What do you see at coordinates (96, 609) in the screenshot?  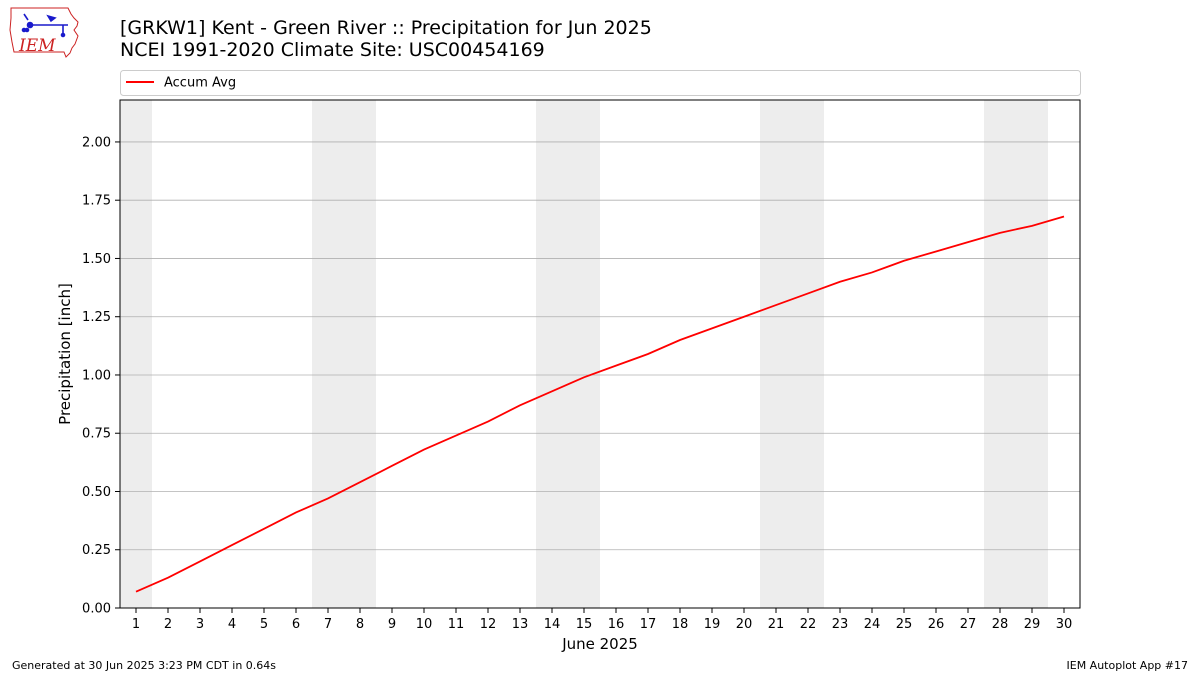 I see `y-tick-label: 0.00` at bounding box center [96, 609].